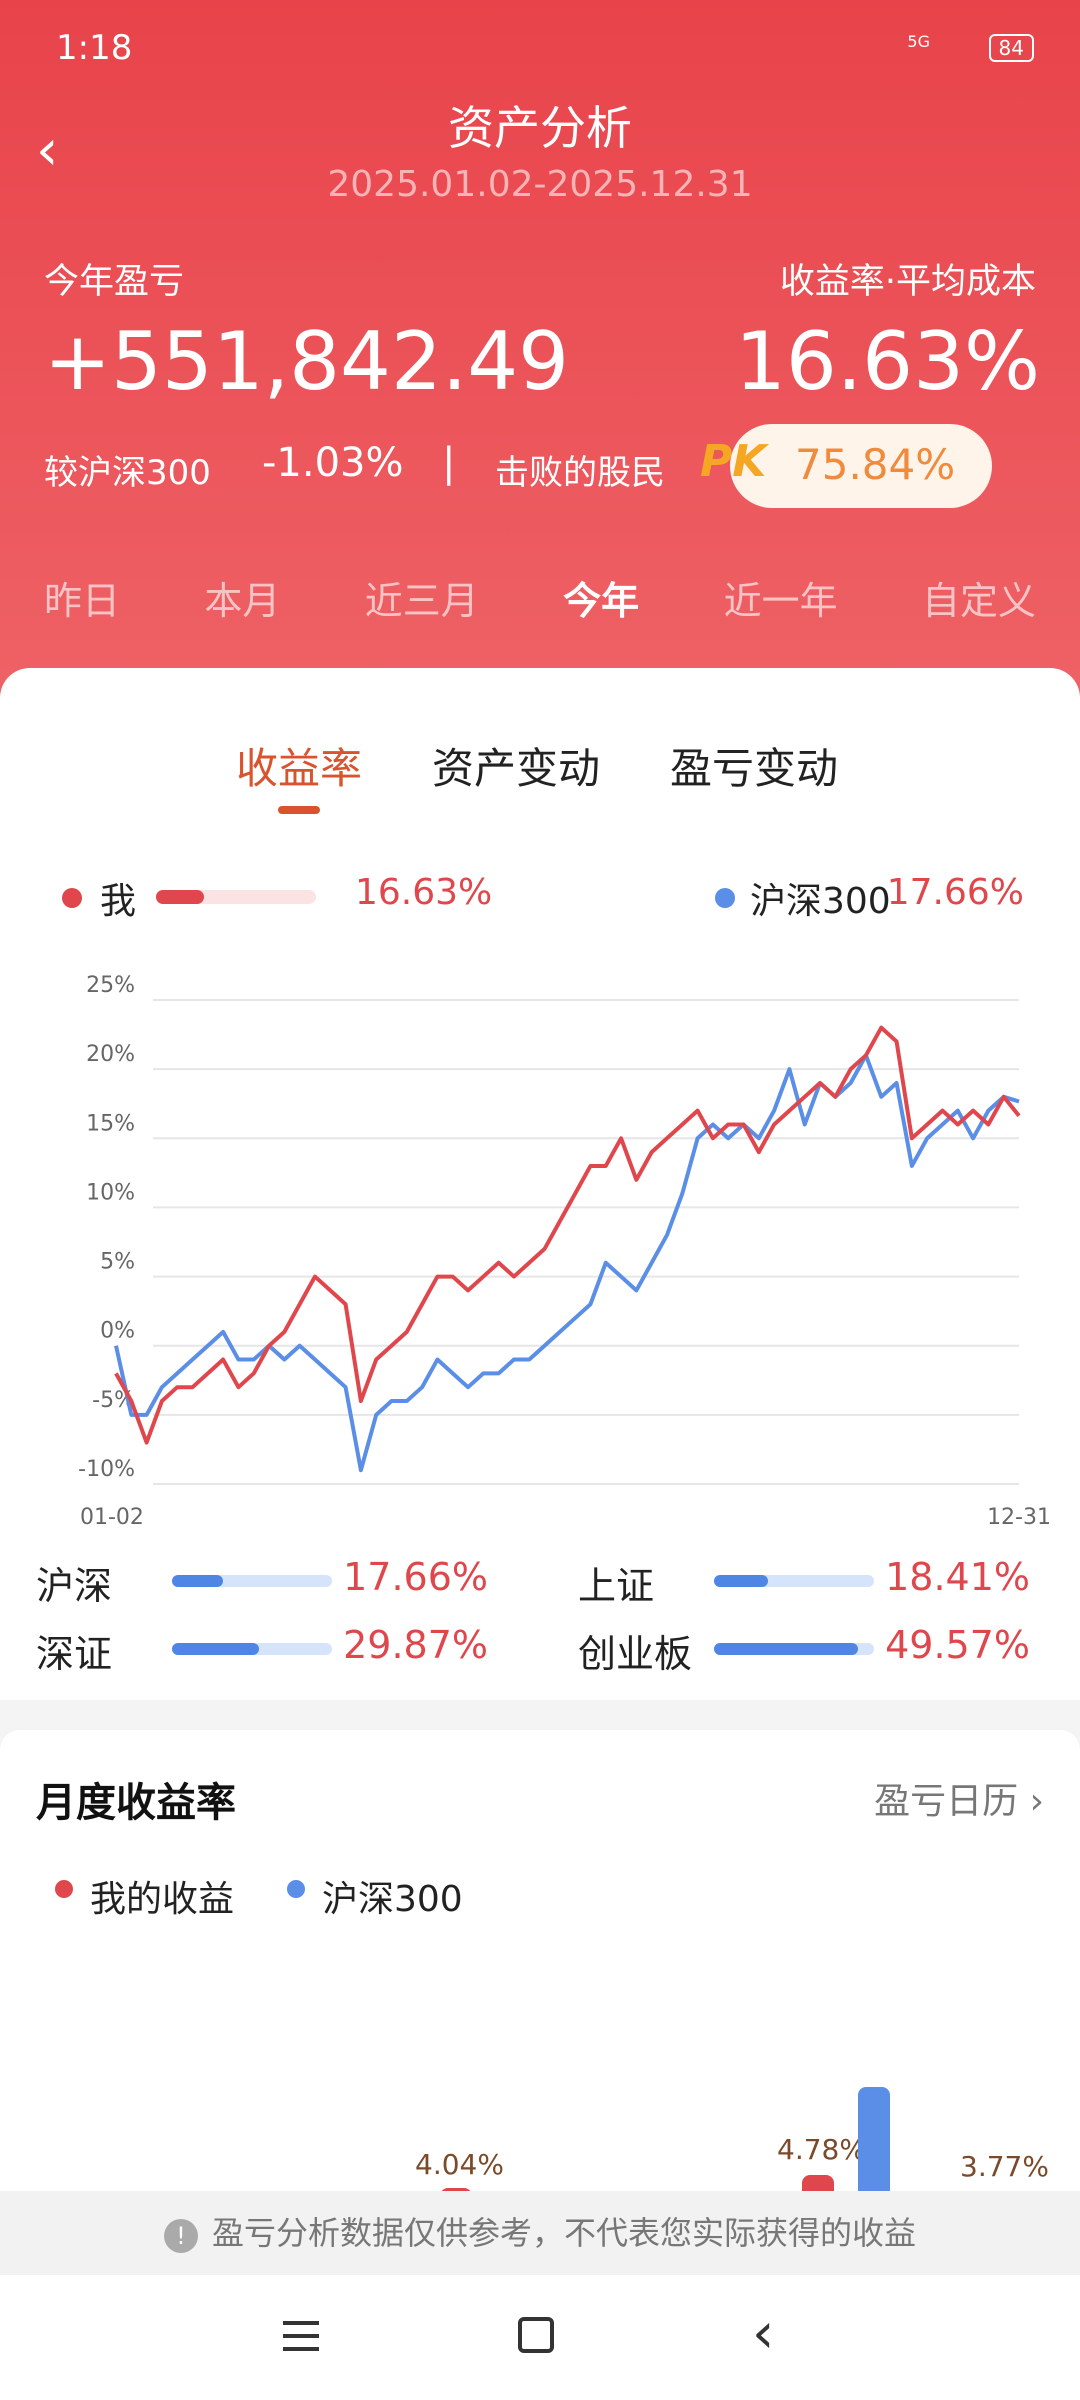 The width and height of the screenshot is (1080, 2400). Describe the element at coordinates (635, 1654) in the screenshot. I see `index-name: 创业板` at that location.